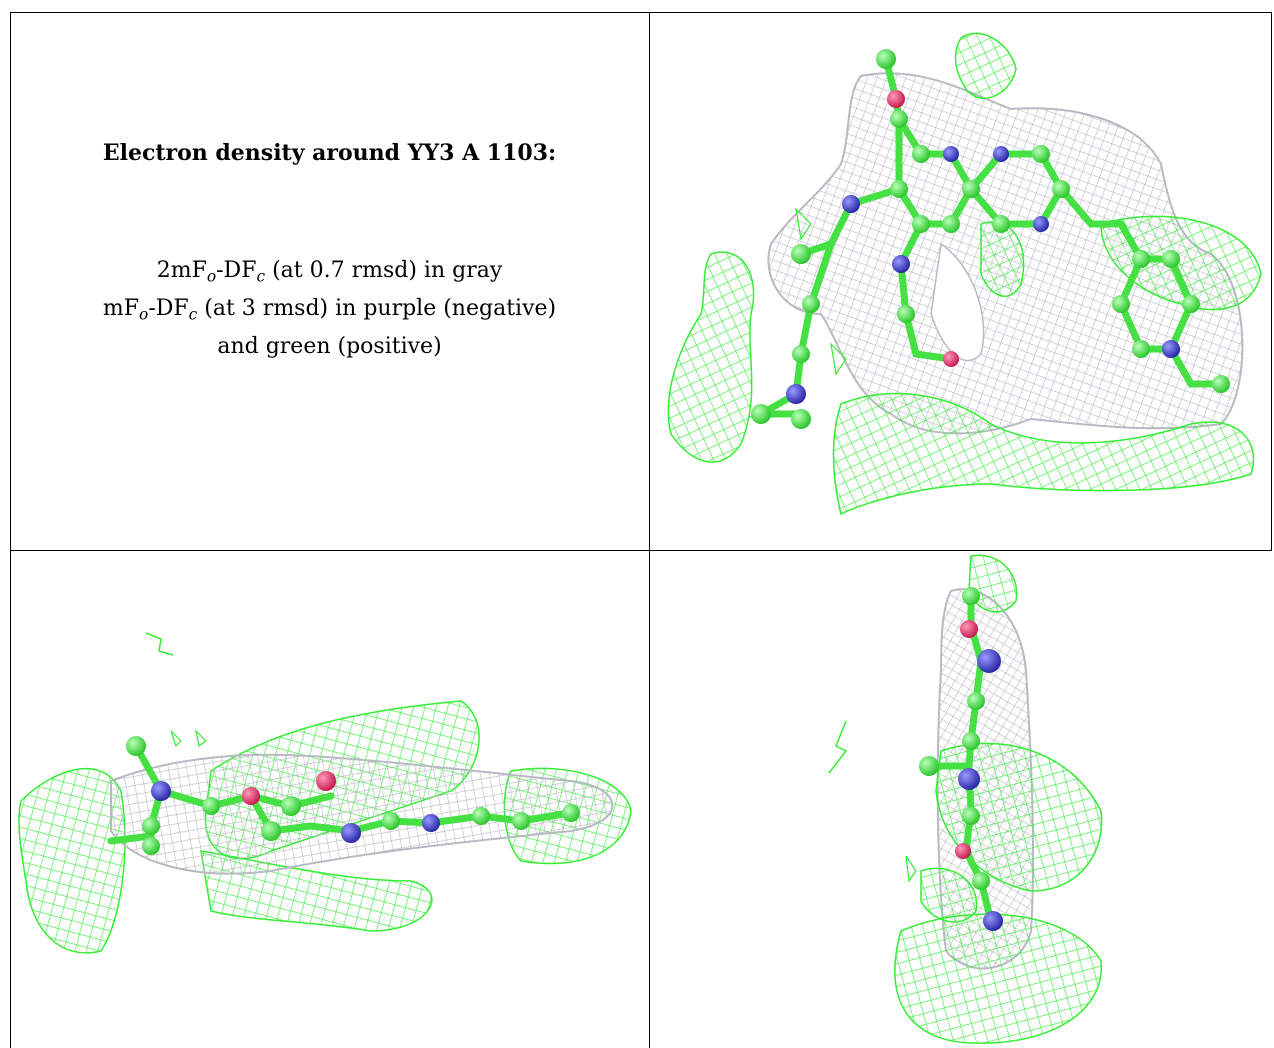 The height and width of the screenshot is (1048, 1274). What do you see at coordinates (329, 346) in the screenshot?
I see `legend-line-positive: and green (positive)` at bounding box center [329, 346].